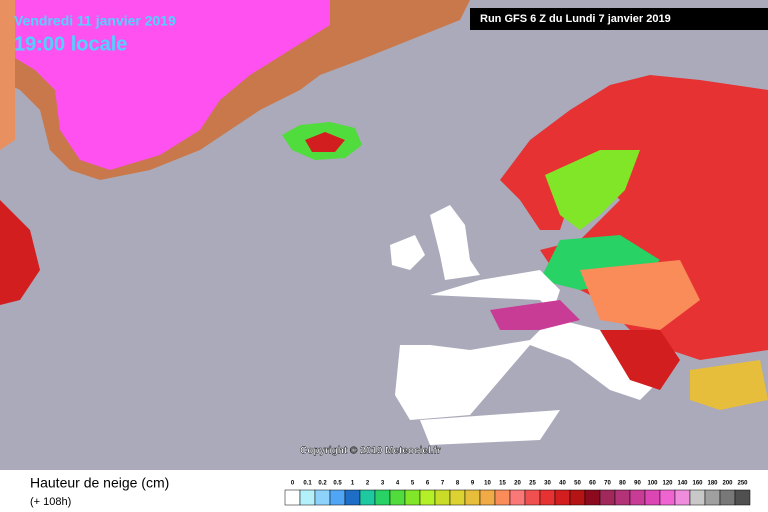 Image resolution: width=768 pixels, height=512 pixels. I want to click on legend-label: 9, so click(473, 484).